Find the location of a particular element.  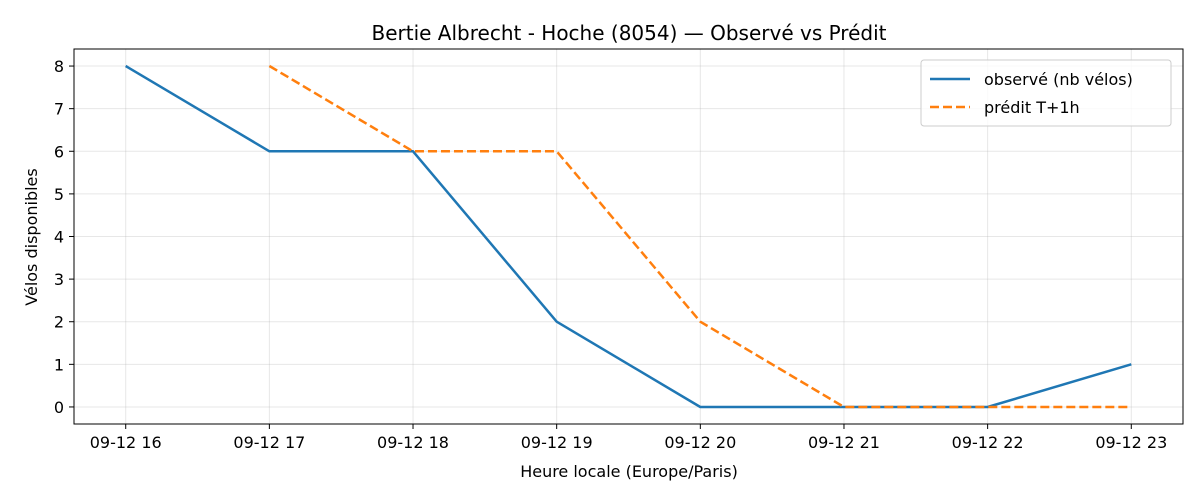

y-tick-label: 2 is located at coordinates (59, 322).